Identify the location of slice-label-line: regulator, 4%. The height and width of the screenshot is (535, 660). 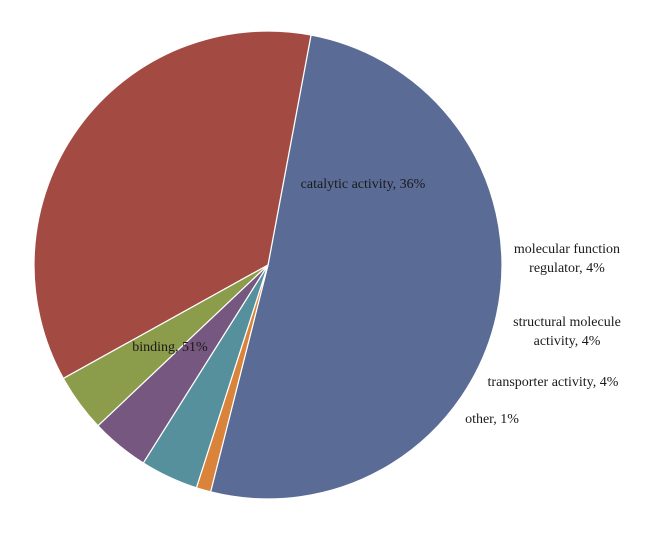
(567, 268).